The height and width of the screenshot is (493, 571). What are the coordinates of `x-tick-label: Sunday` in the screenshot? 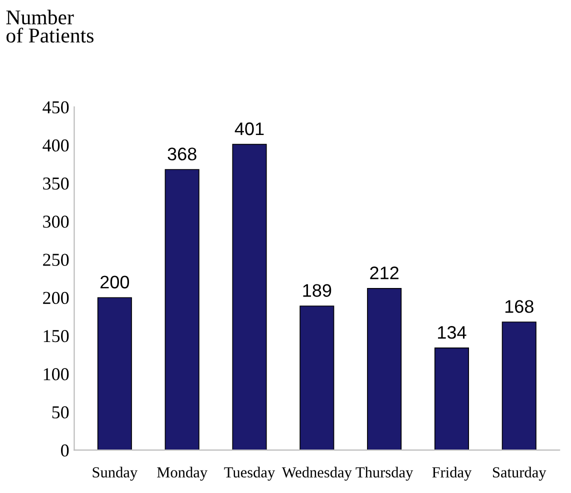 It's located at (115, 473).